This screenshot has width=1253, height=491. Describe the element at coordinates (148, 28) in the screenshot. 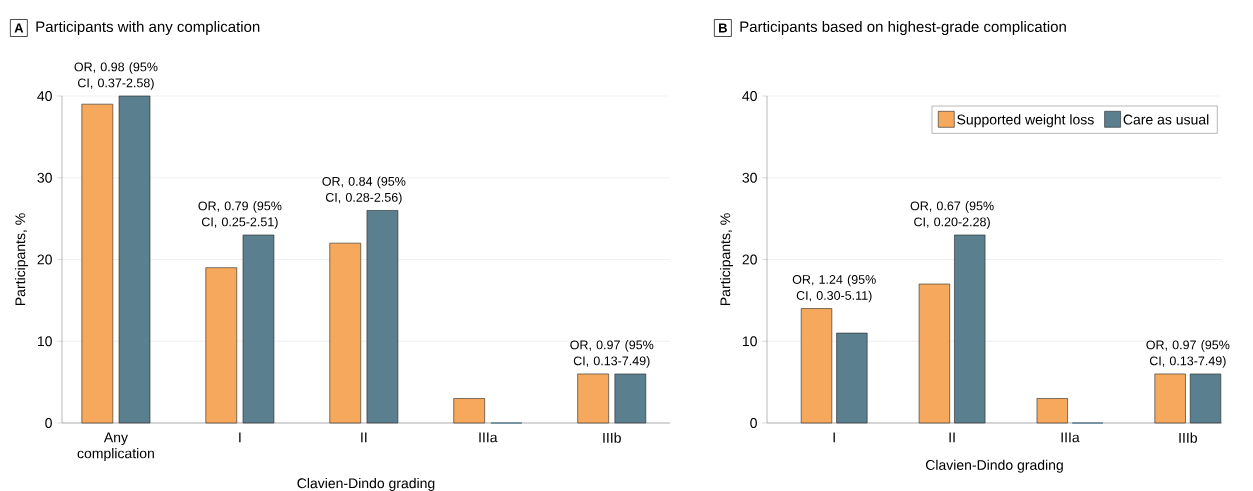

I see `chart-title: Participants with any complication` at that location.